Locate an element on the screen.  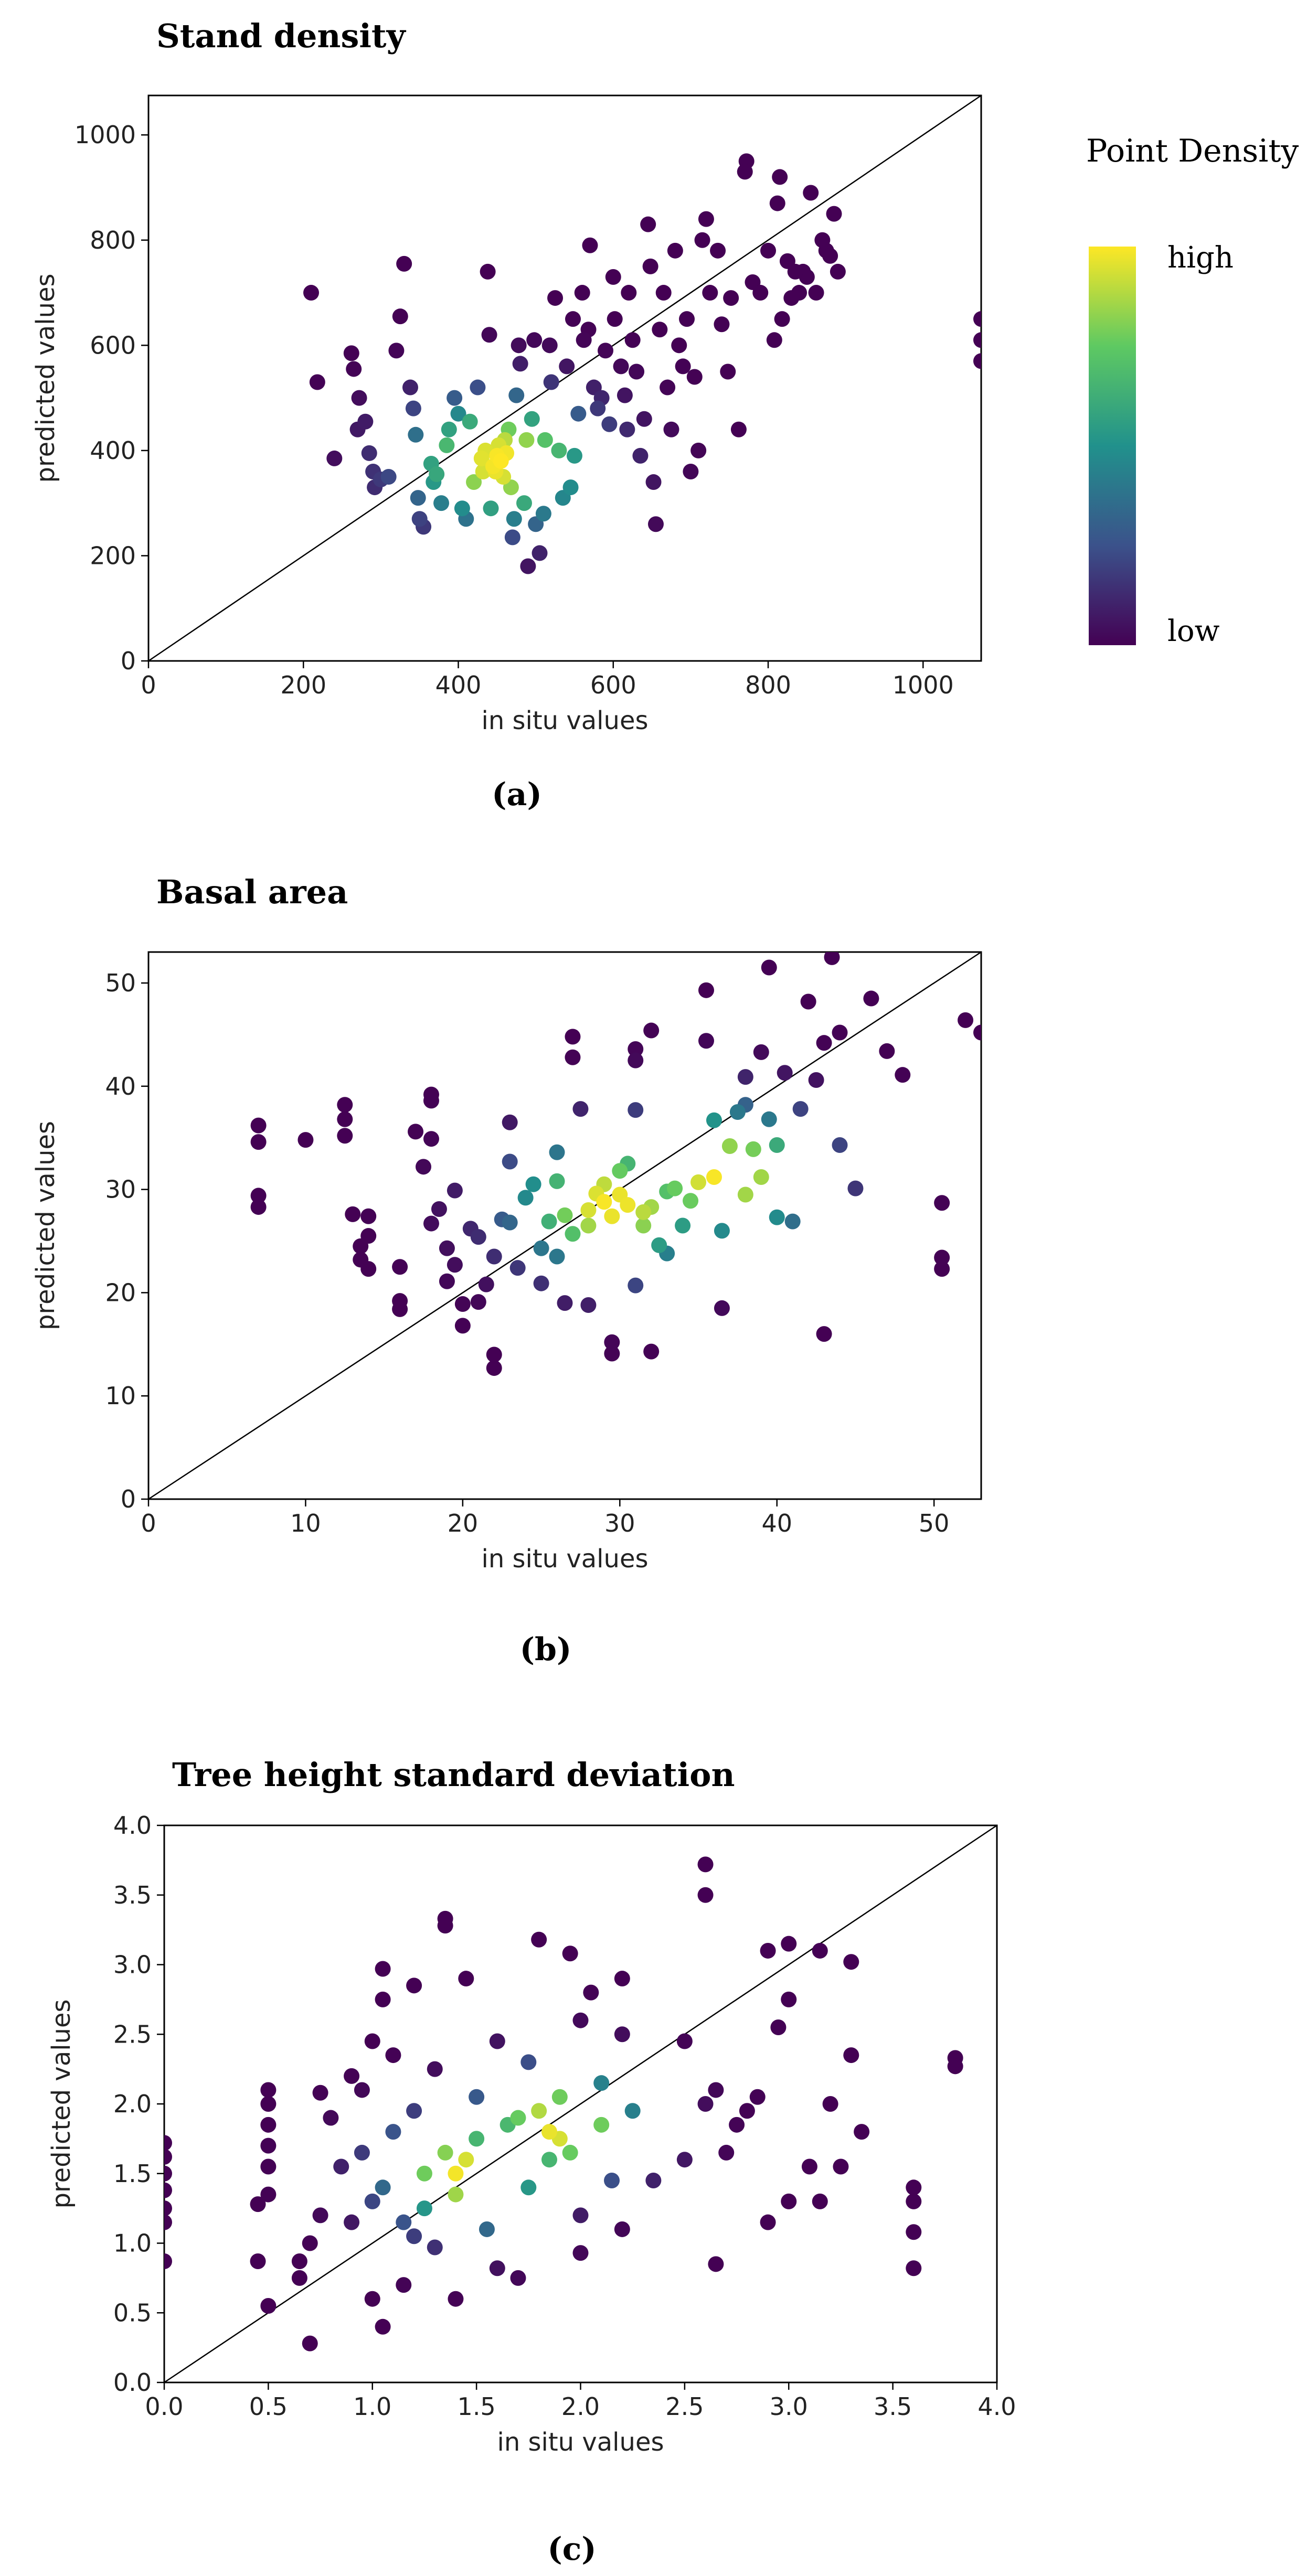
x-tick-label: 0 is located at coordinates (148, 685).